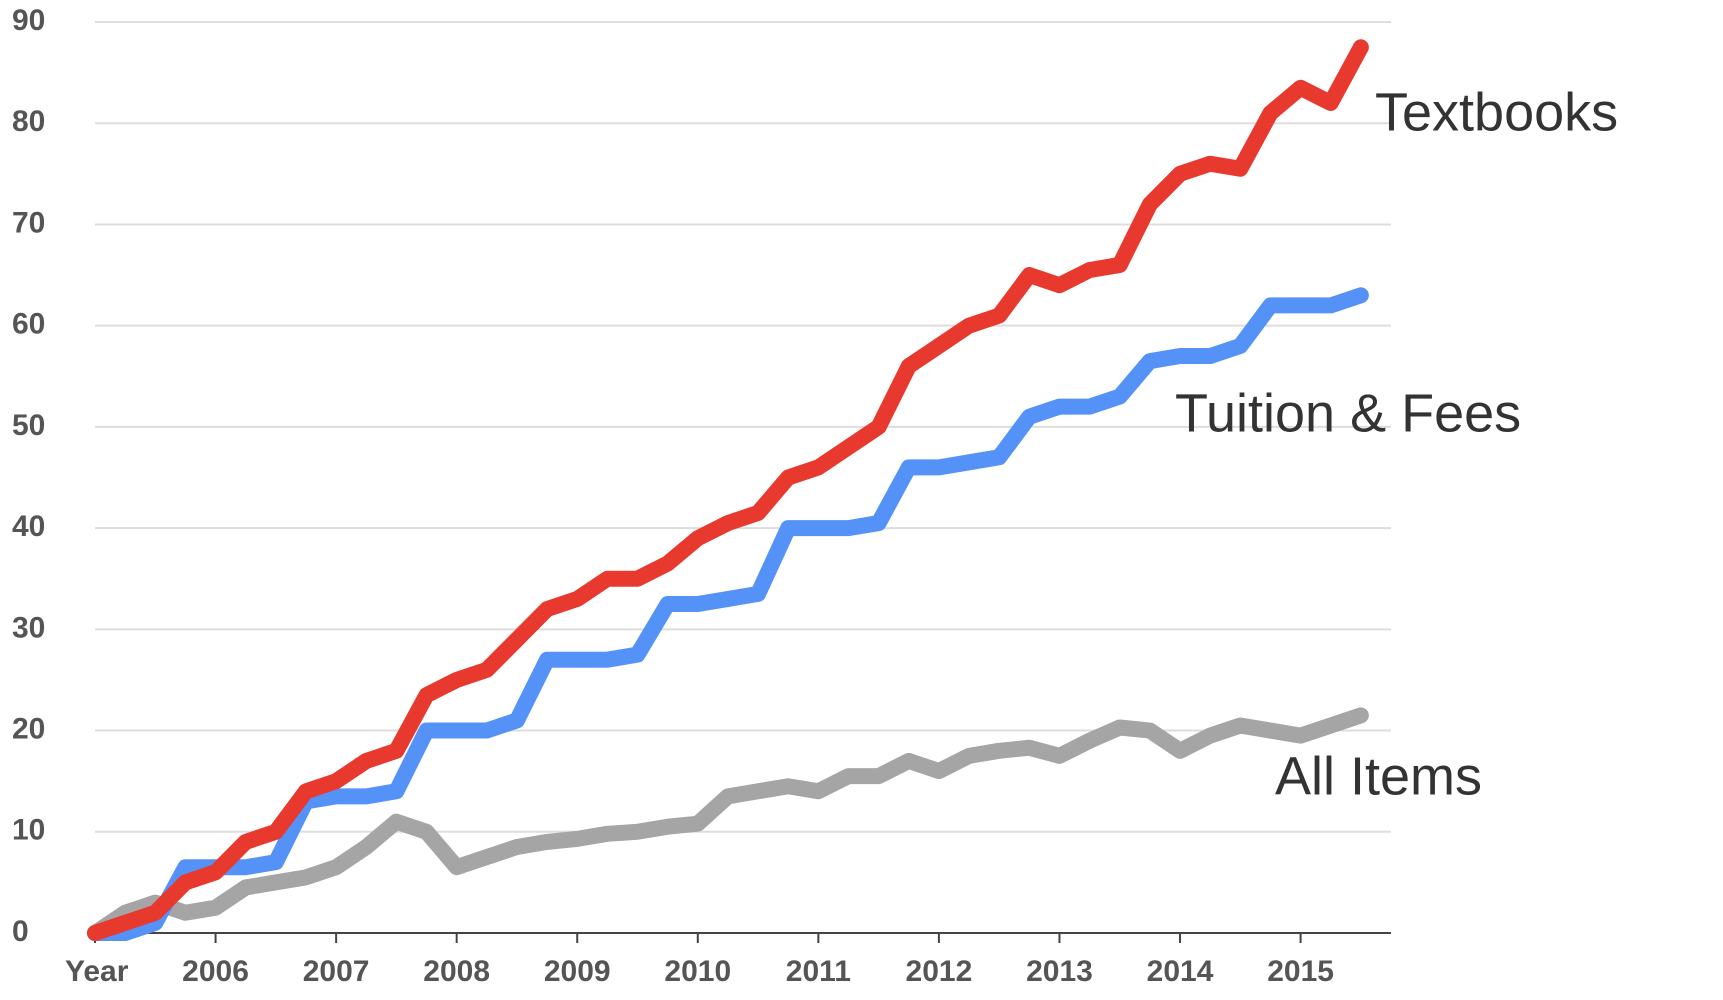 Image resolution: width=1723 pixels, height=1000 pixels. Describe the element at coordinates (1378, 776) in the screenshot. I see `series-label: All Items` at that location.